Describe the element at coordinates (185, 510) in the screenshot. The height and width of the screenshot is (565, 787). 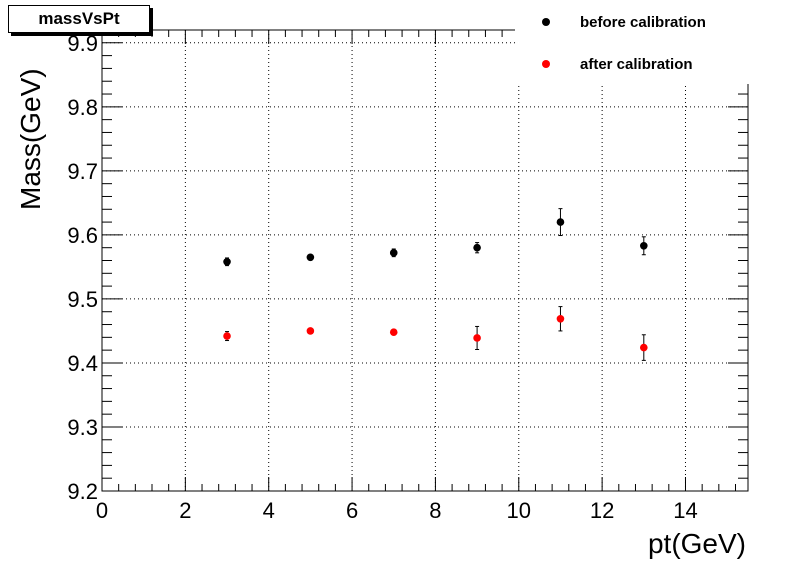
I see `x-tick-label: 2` at that location.